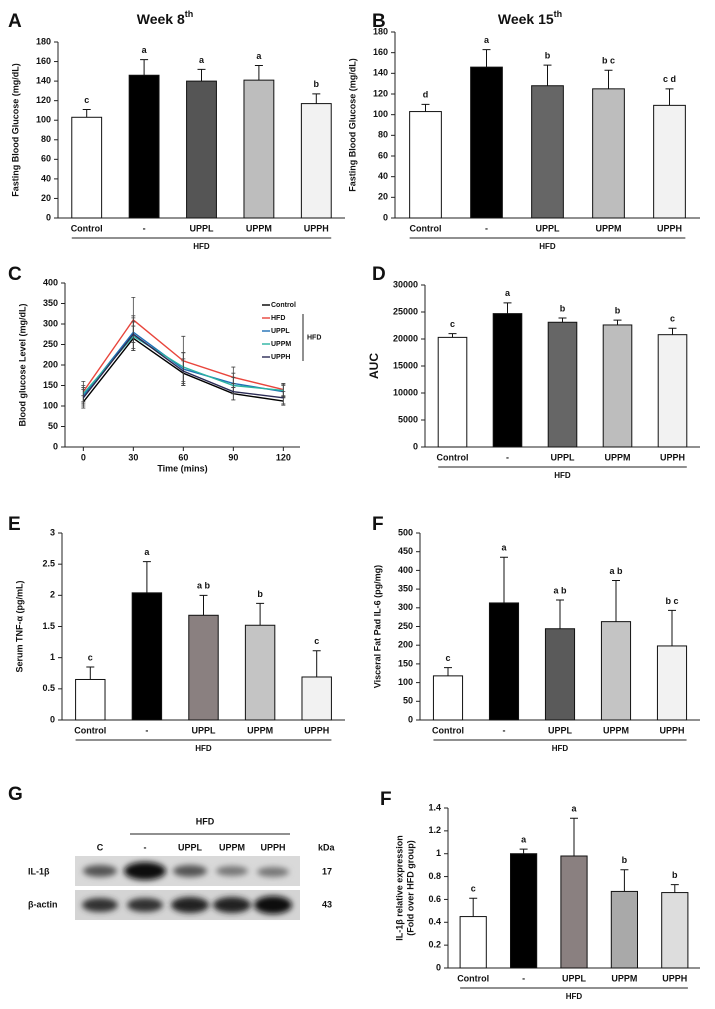 Image resolution: width=715 pixels, height=1009 pixels. I want to click on legend-group: HFD, so click(314, 337).